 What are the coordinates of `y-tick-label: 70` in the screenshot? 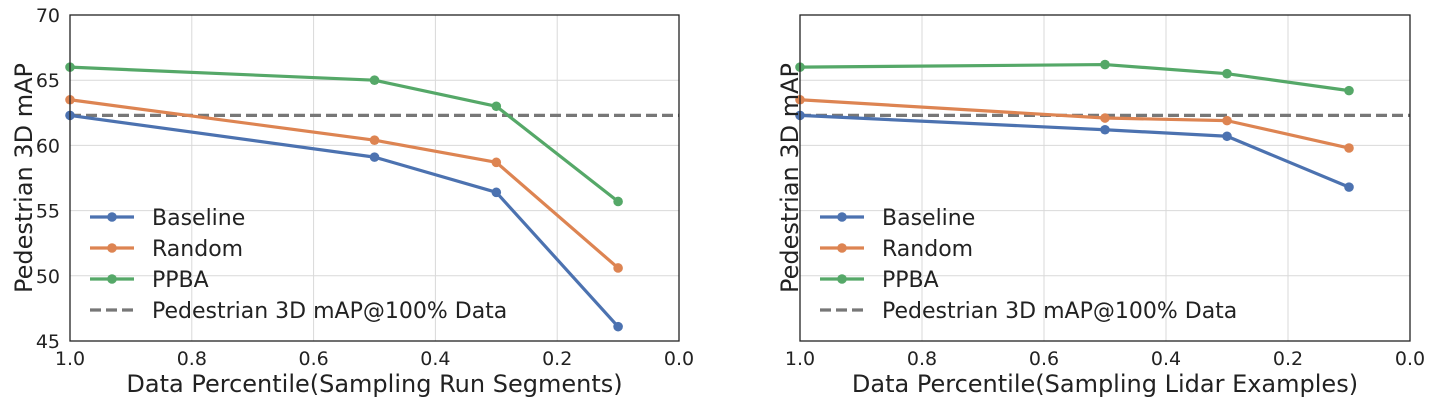 It's located at (48, 16).